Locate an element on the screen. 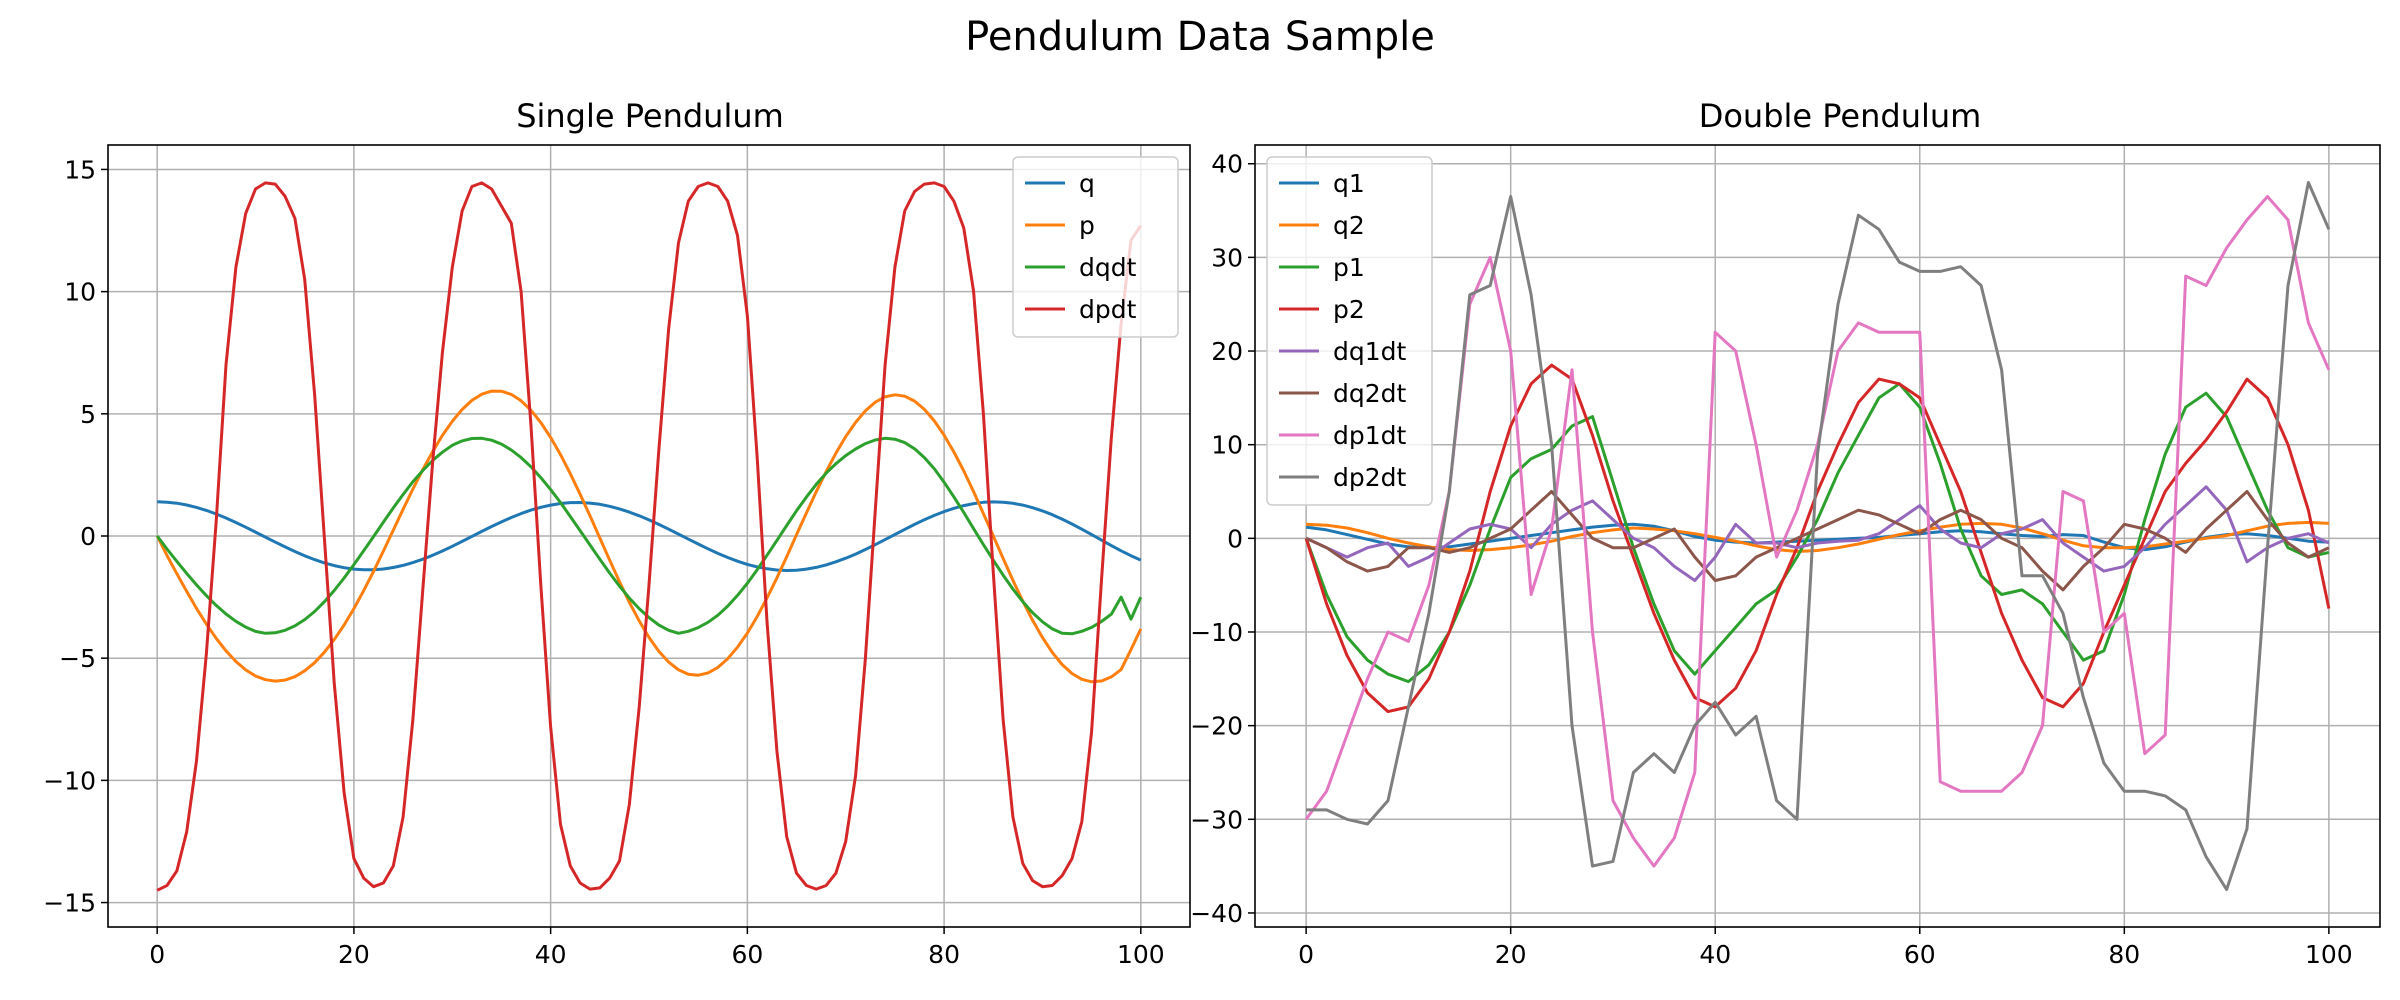  y-tick-label: −30 is located at coordinates (1216, 819).